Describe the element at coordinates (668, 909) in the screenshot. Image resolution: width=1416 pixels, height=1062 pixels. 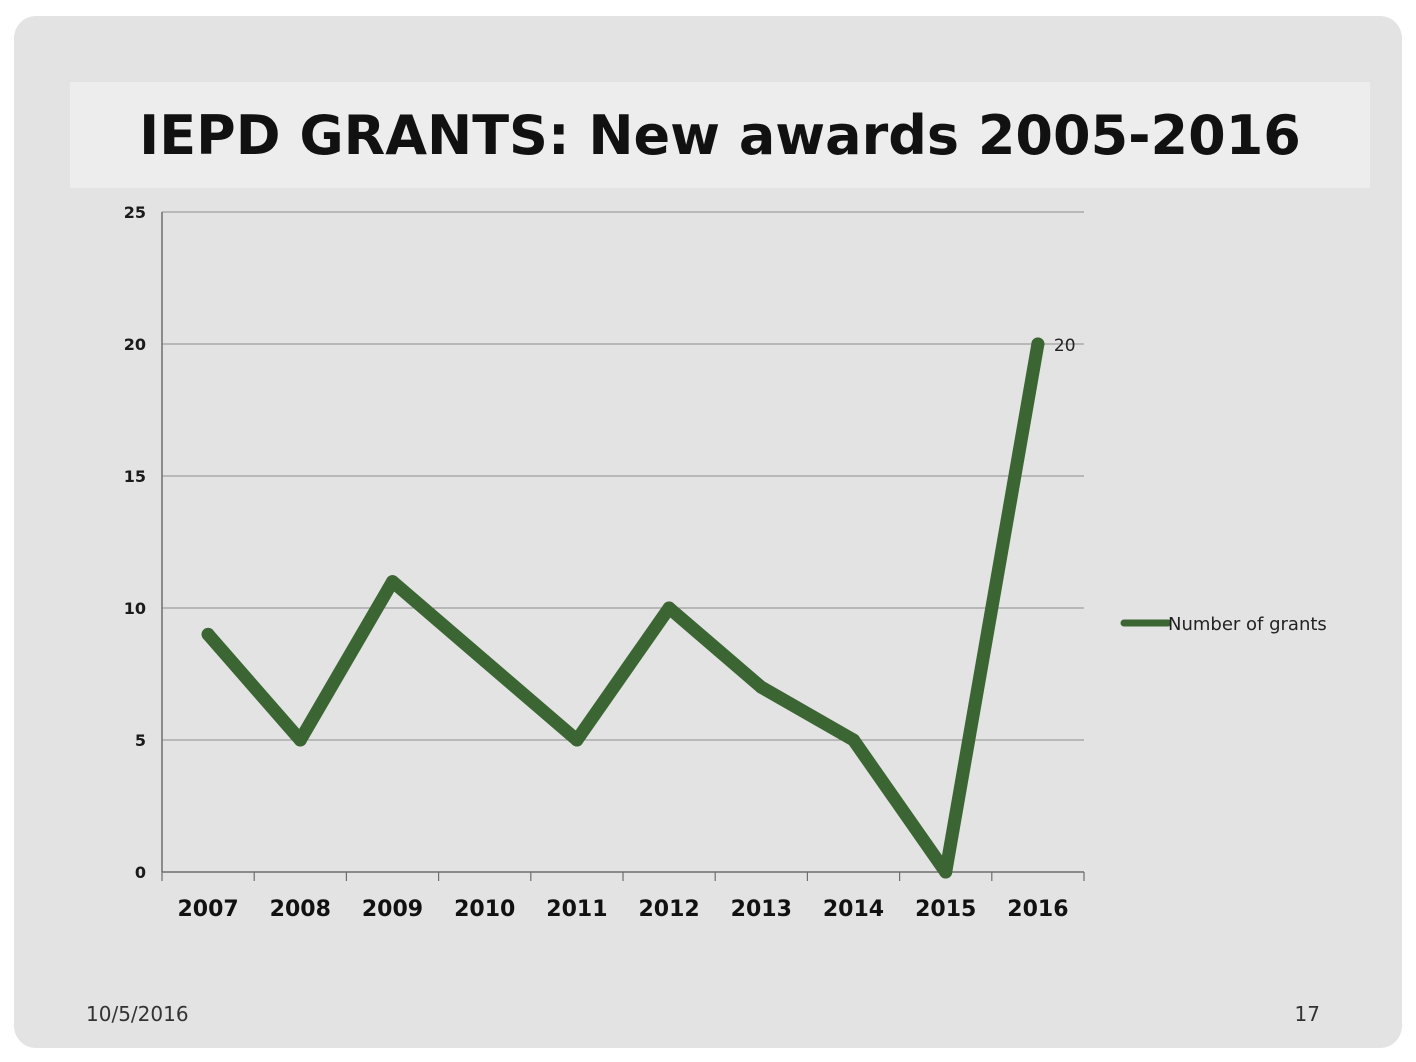
I see `x-tick-label: 2012` at that location.